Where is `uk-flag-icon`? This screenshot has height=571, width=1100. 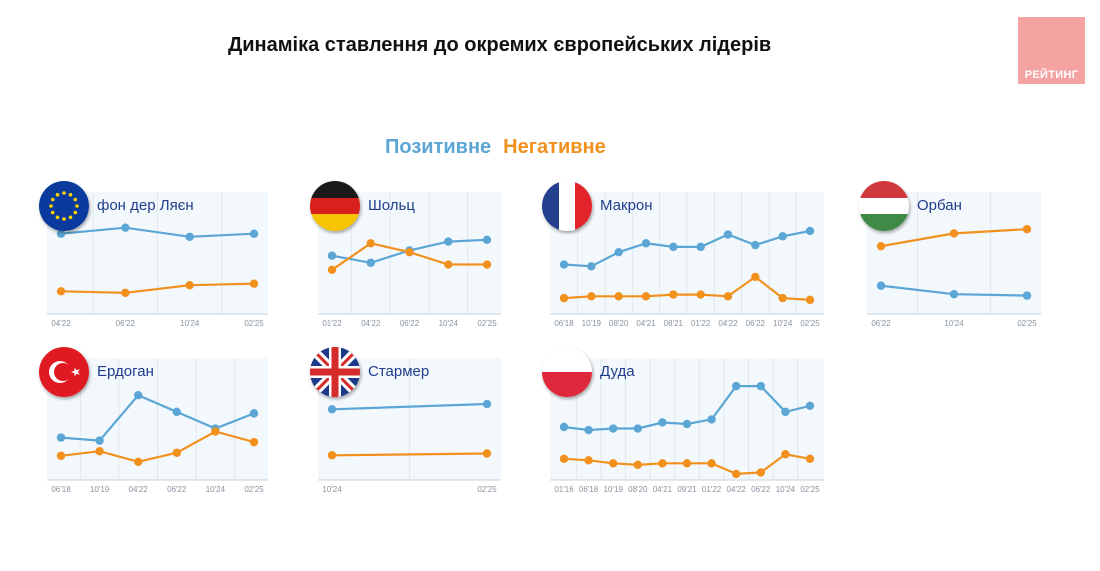
uk-flag-icon is located at coordinates (335, 372).